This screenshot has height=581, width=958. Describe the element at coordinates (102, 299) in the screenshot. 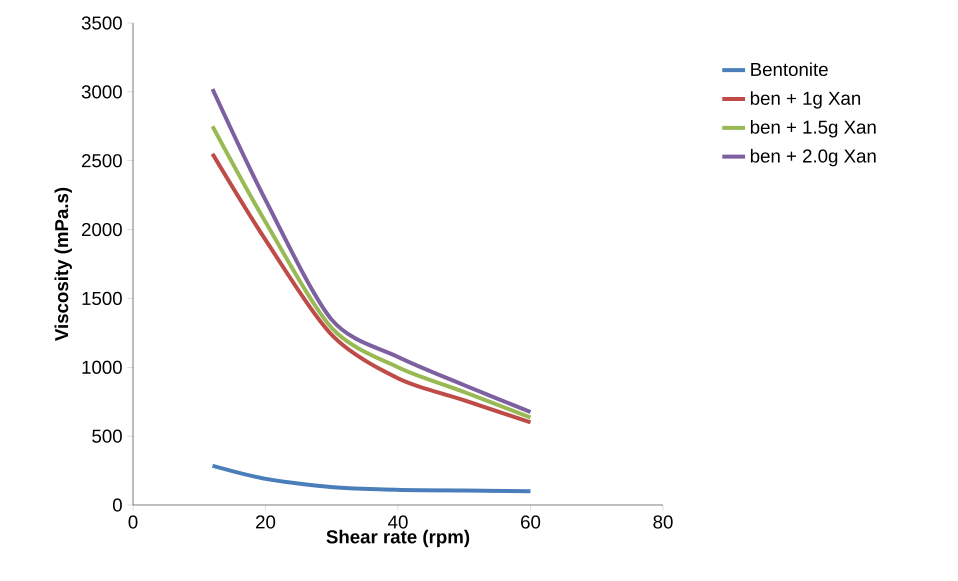

I see `y-tick-label: 1500` at that location.